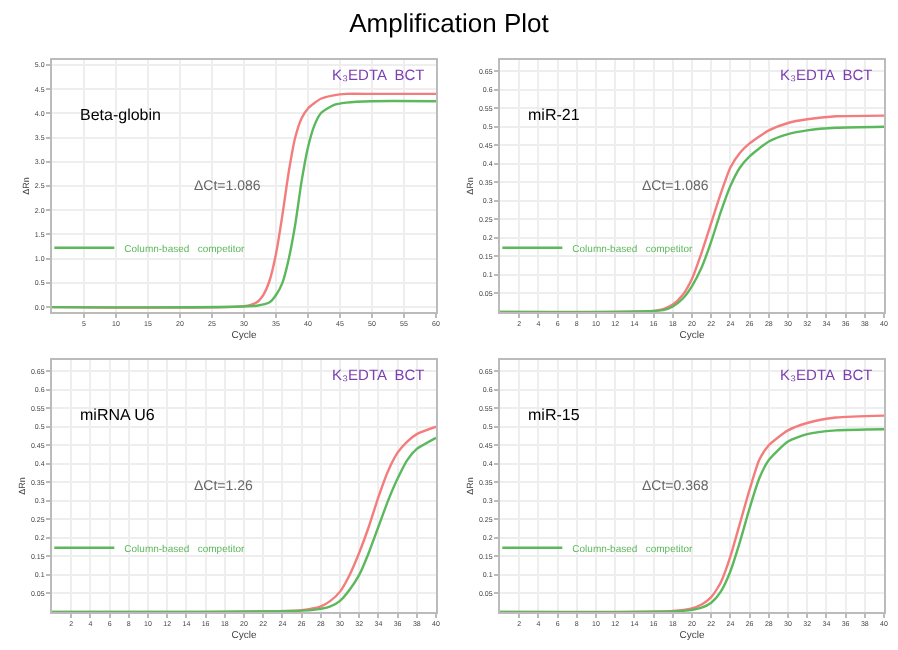  What do you see at coordinates (120, 115) in the screenshot?
I see `annotation: Beta-globin` at bounding box center [120, 115].